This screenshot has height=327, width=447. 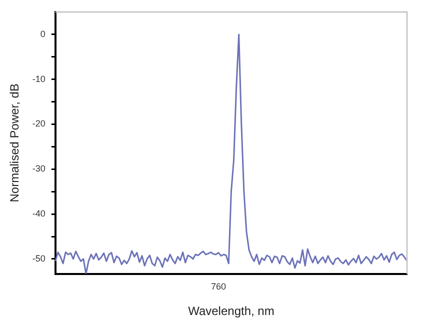 I want to click on y-tick-label: -20, so click(x=39, y=123).